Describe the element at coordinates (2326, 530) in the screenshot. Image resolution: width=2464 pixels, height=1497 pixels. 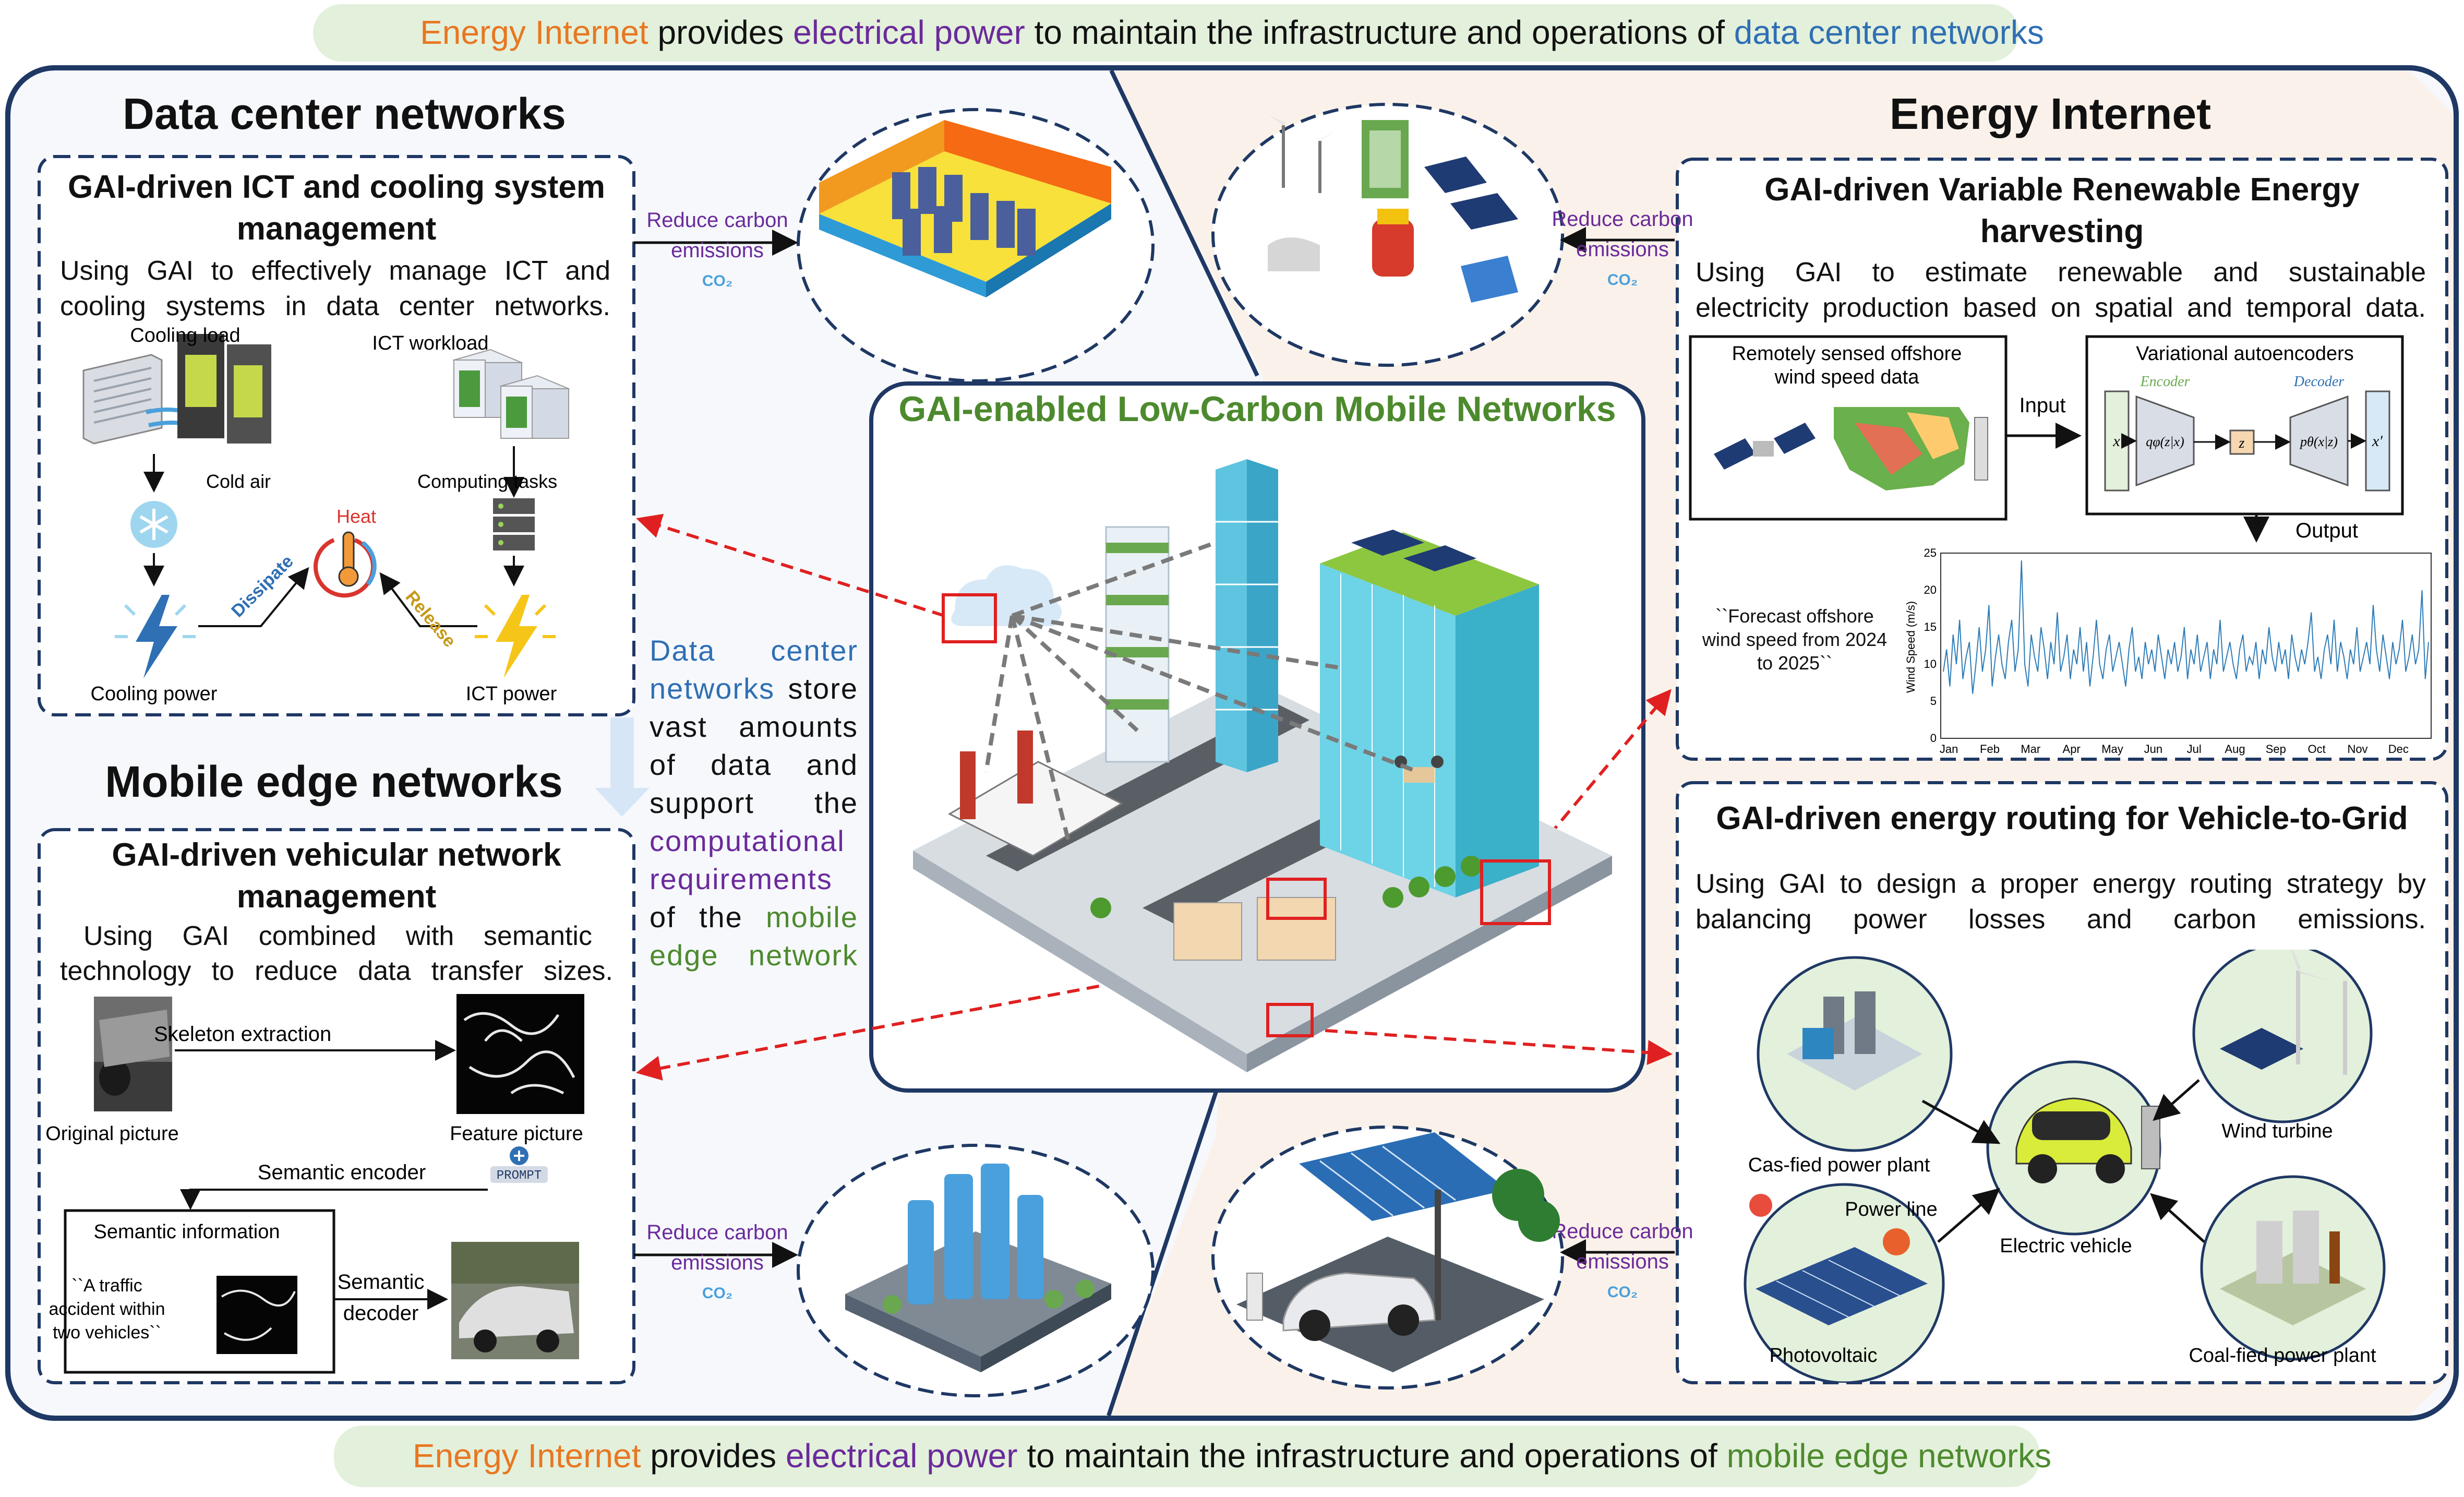
I see `output-label: Output` at that location.